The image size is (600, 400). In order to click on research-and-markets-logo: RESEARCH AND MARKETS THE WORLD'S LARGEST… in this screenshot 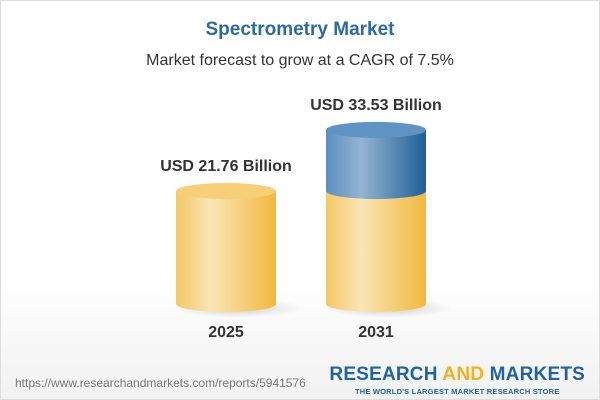, I will do `click(457, 380)`.